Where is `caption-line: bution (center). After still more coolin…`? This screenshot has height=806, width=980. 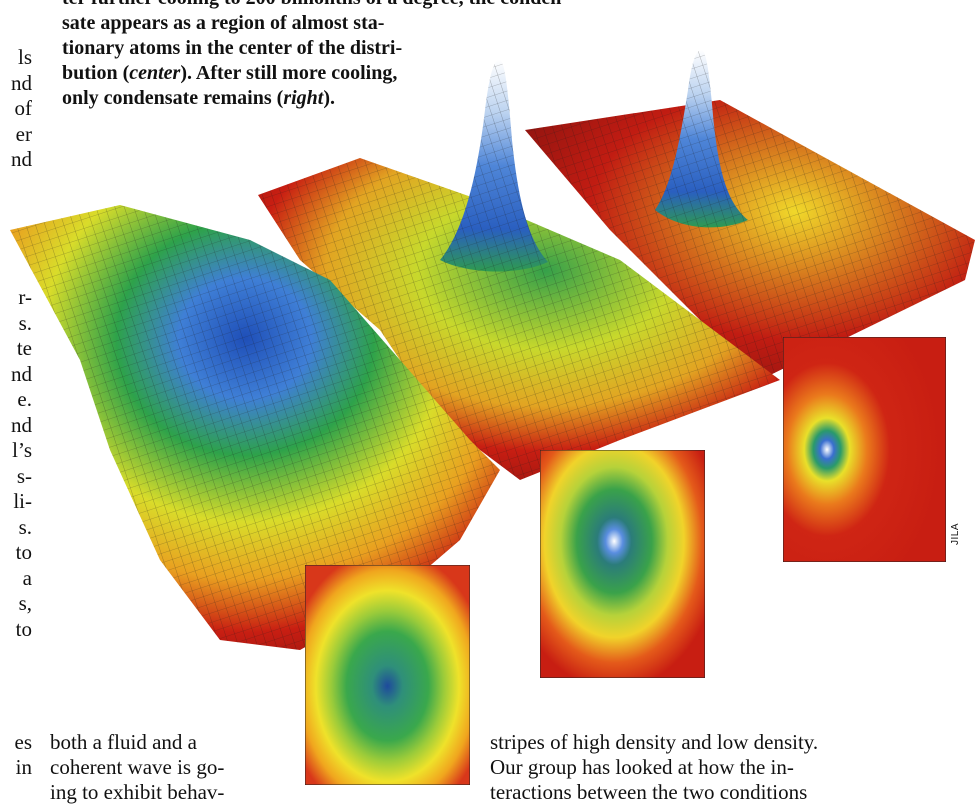 caption-line: bution (center). After still more coolin… is located at coordinates (230, 73).